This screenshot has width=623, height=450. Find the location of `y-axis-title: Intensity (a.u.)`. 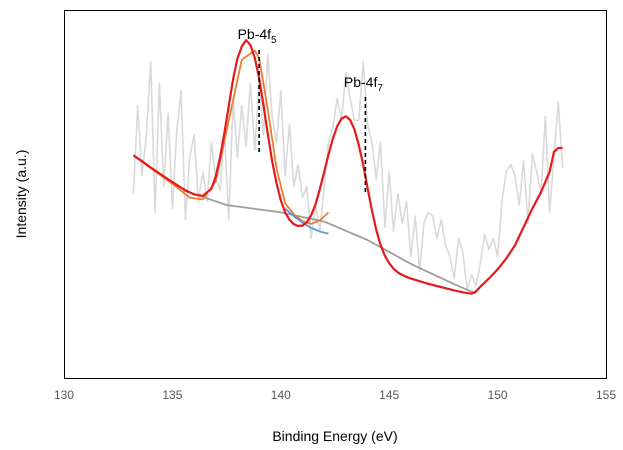

y-axis-title: Intensity (a.u.) is located at coordinates (21, 194).